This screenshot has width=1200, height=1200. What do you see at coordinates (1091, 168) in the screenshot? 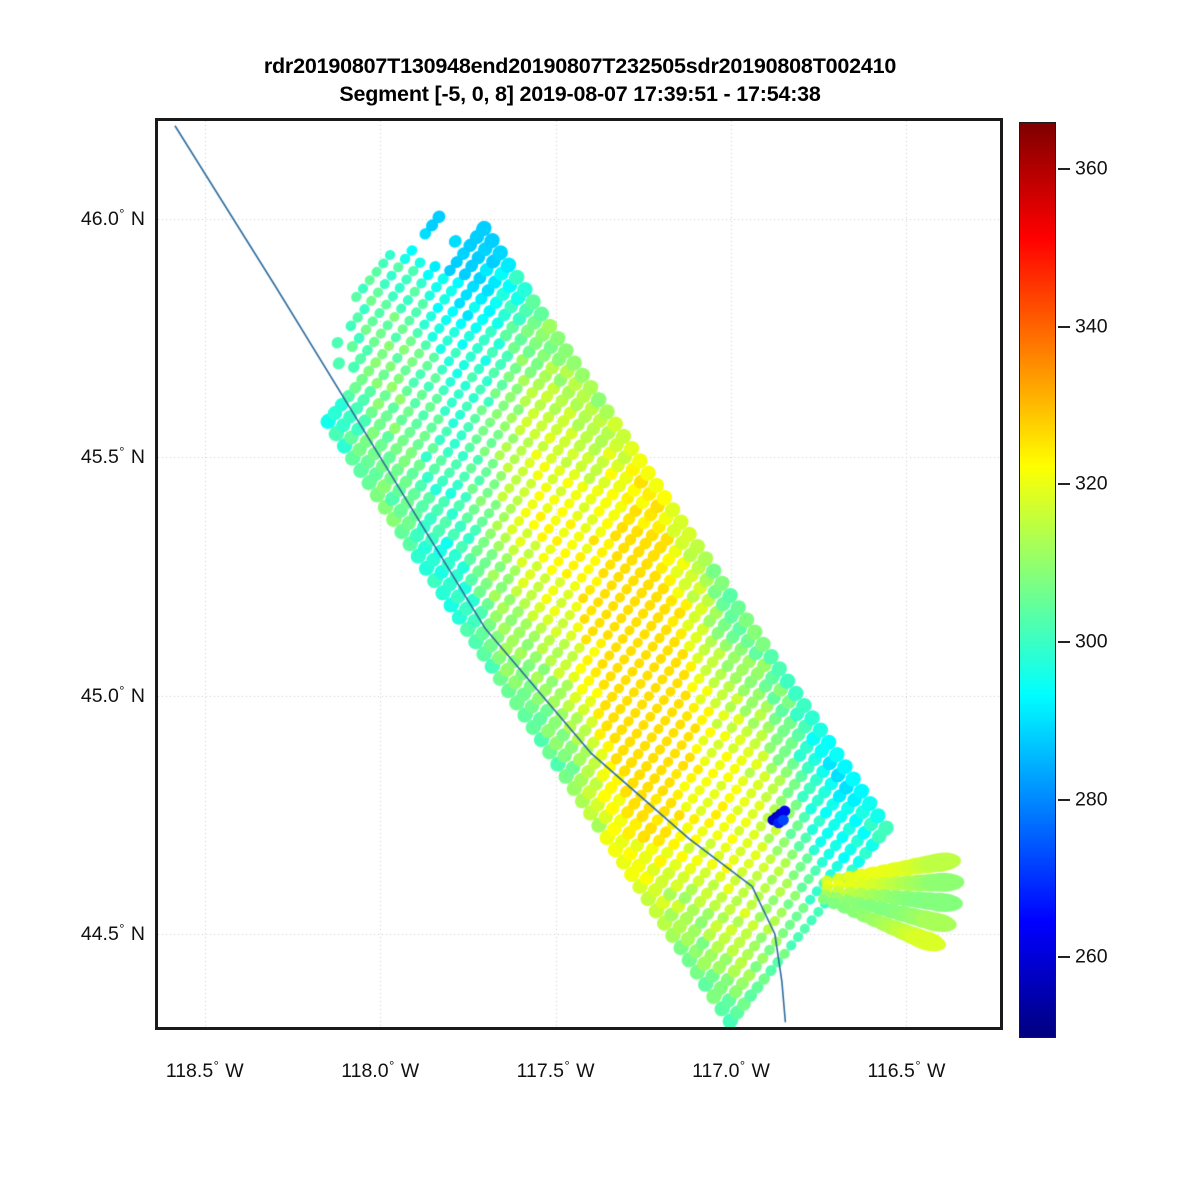
I see `colorbar-tick-label-360: 360` at bounding box center [1091, 168].